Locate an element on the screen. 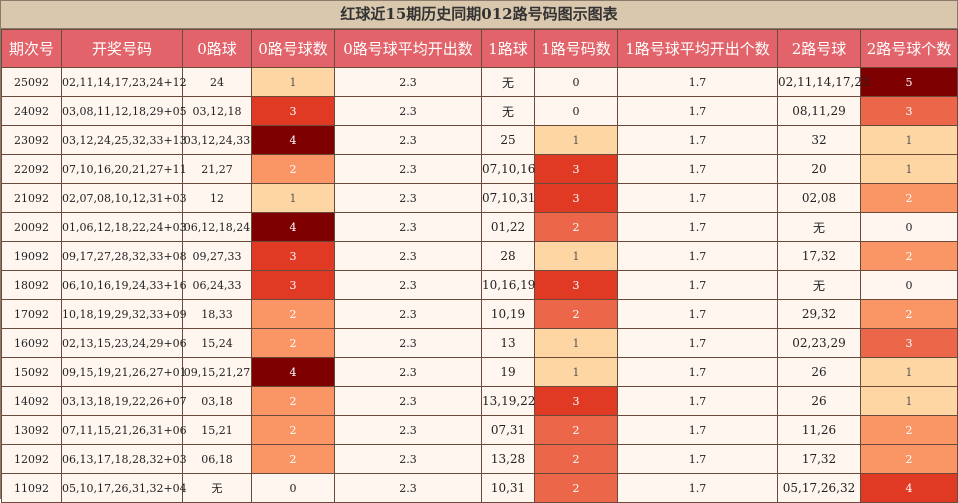 The image size is (958, 503). header-a1: 1路号球平均开出个数 is located at coordinates (697, 48).